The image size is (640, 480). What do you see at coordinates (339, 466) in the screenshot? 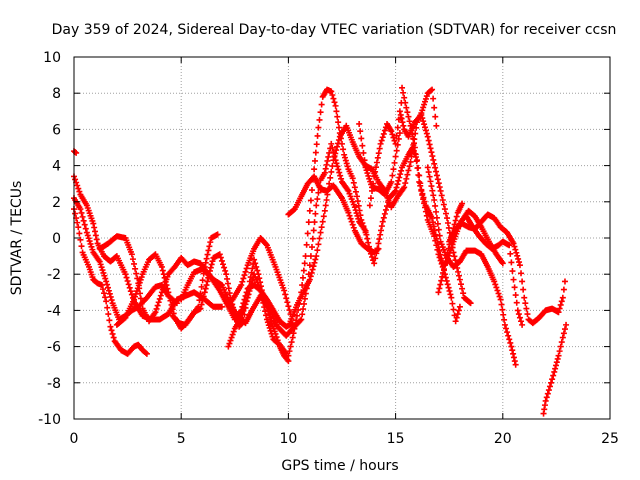
I see `x-axis-label: GPS time / hours` at bounding box center [339, 466].